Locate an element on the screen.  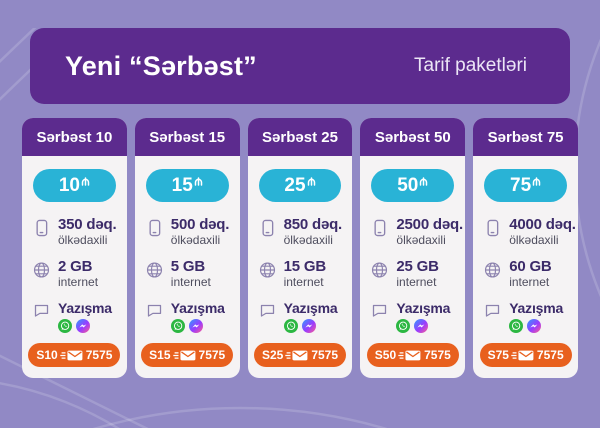
internet-value: 2 GB is located at coordinates (75, 266).